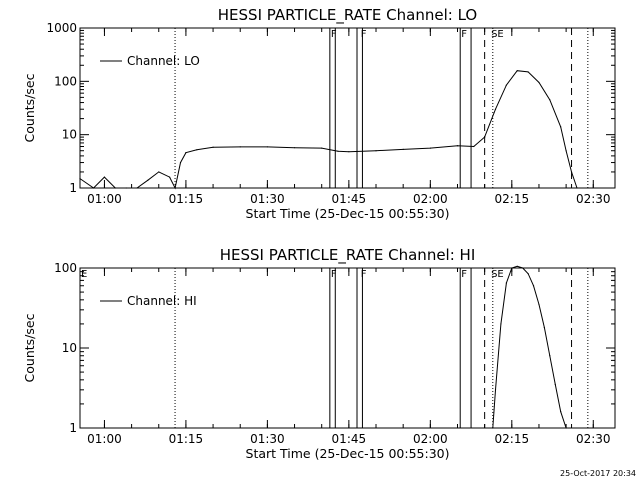 This screenshot has width=640, height=480. Describe the element at coordinates (162, 301) in the screenshot. I see `legend-label: Channel: HI` at that location.